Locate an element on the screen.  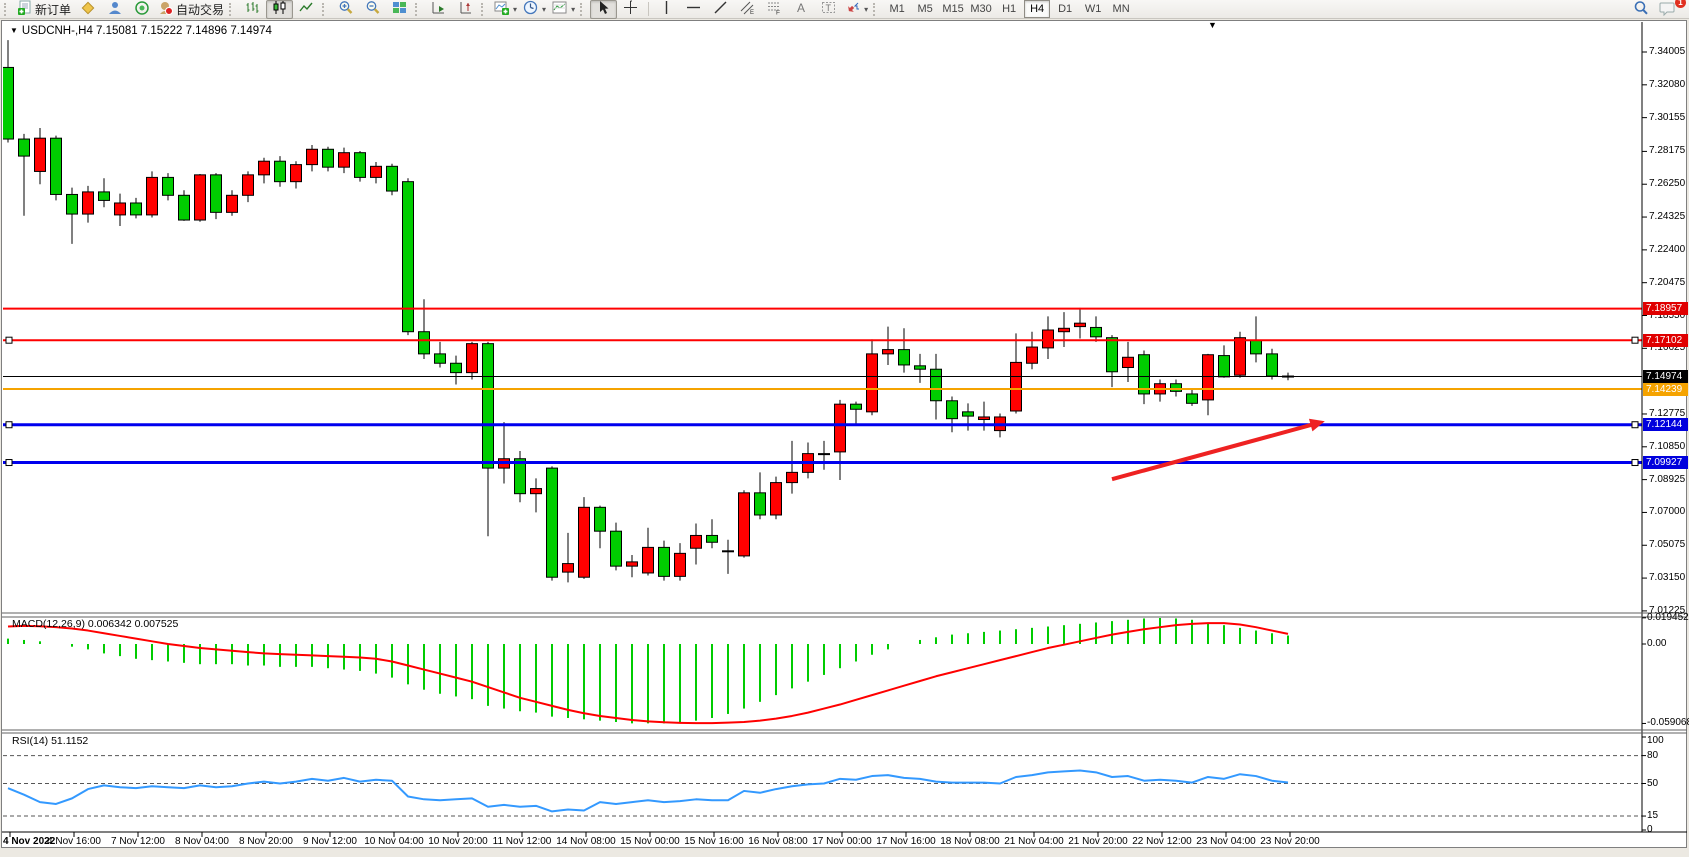
tab-timeframe-mn: MN is located at coordinates (1121, 9).